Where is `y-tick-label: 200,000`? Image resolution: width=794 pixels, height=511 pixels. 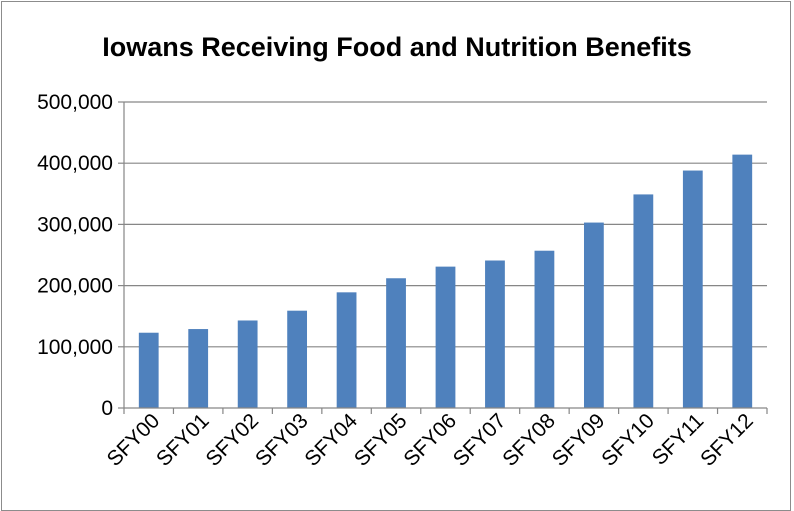
y-tick-label: 200,000 is located at coordinates (75, 286).